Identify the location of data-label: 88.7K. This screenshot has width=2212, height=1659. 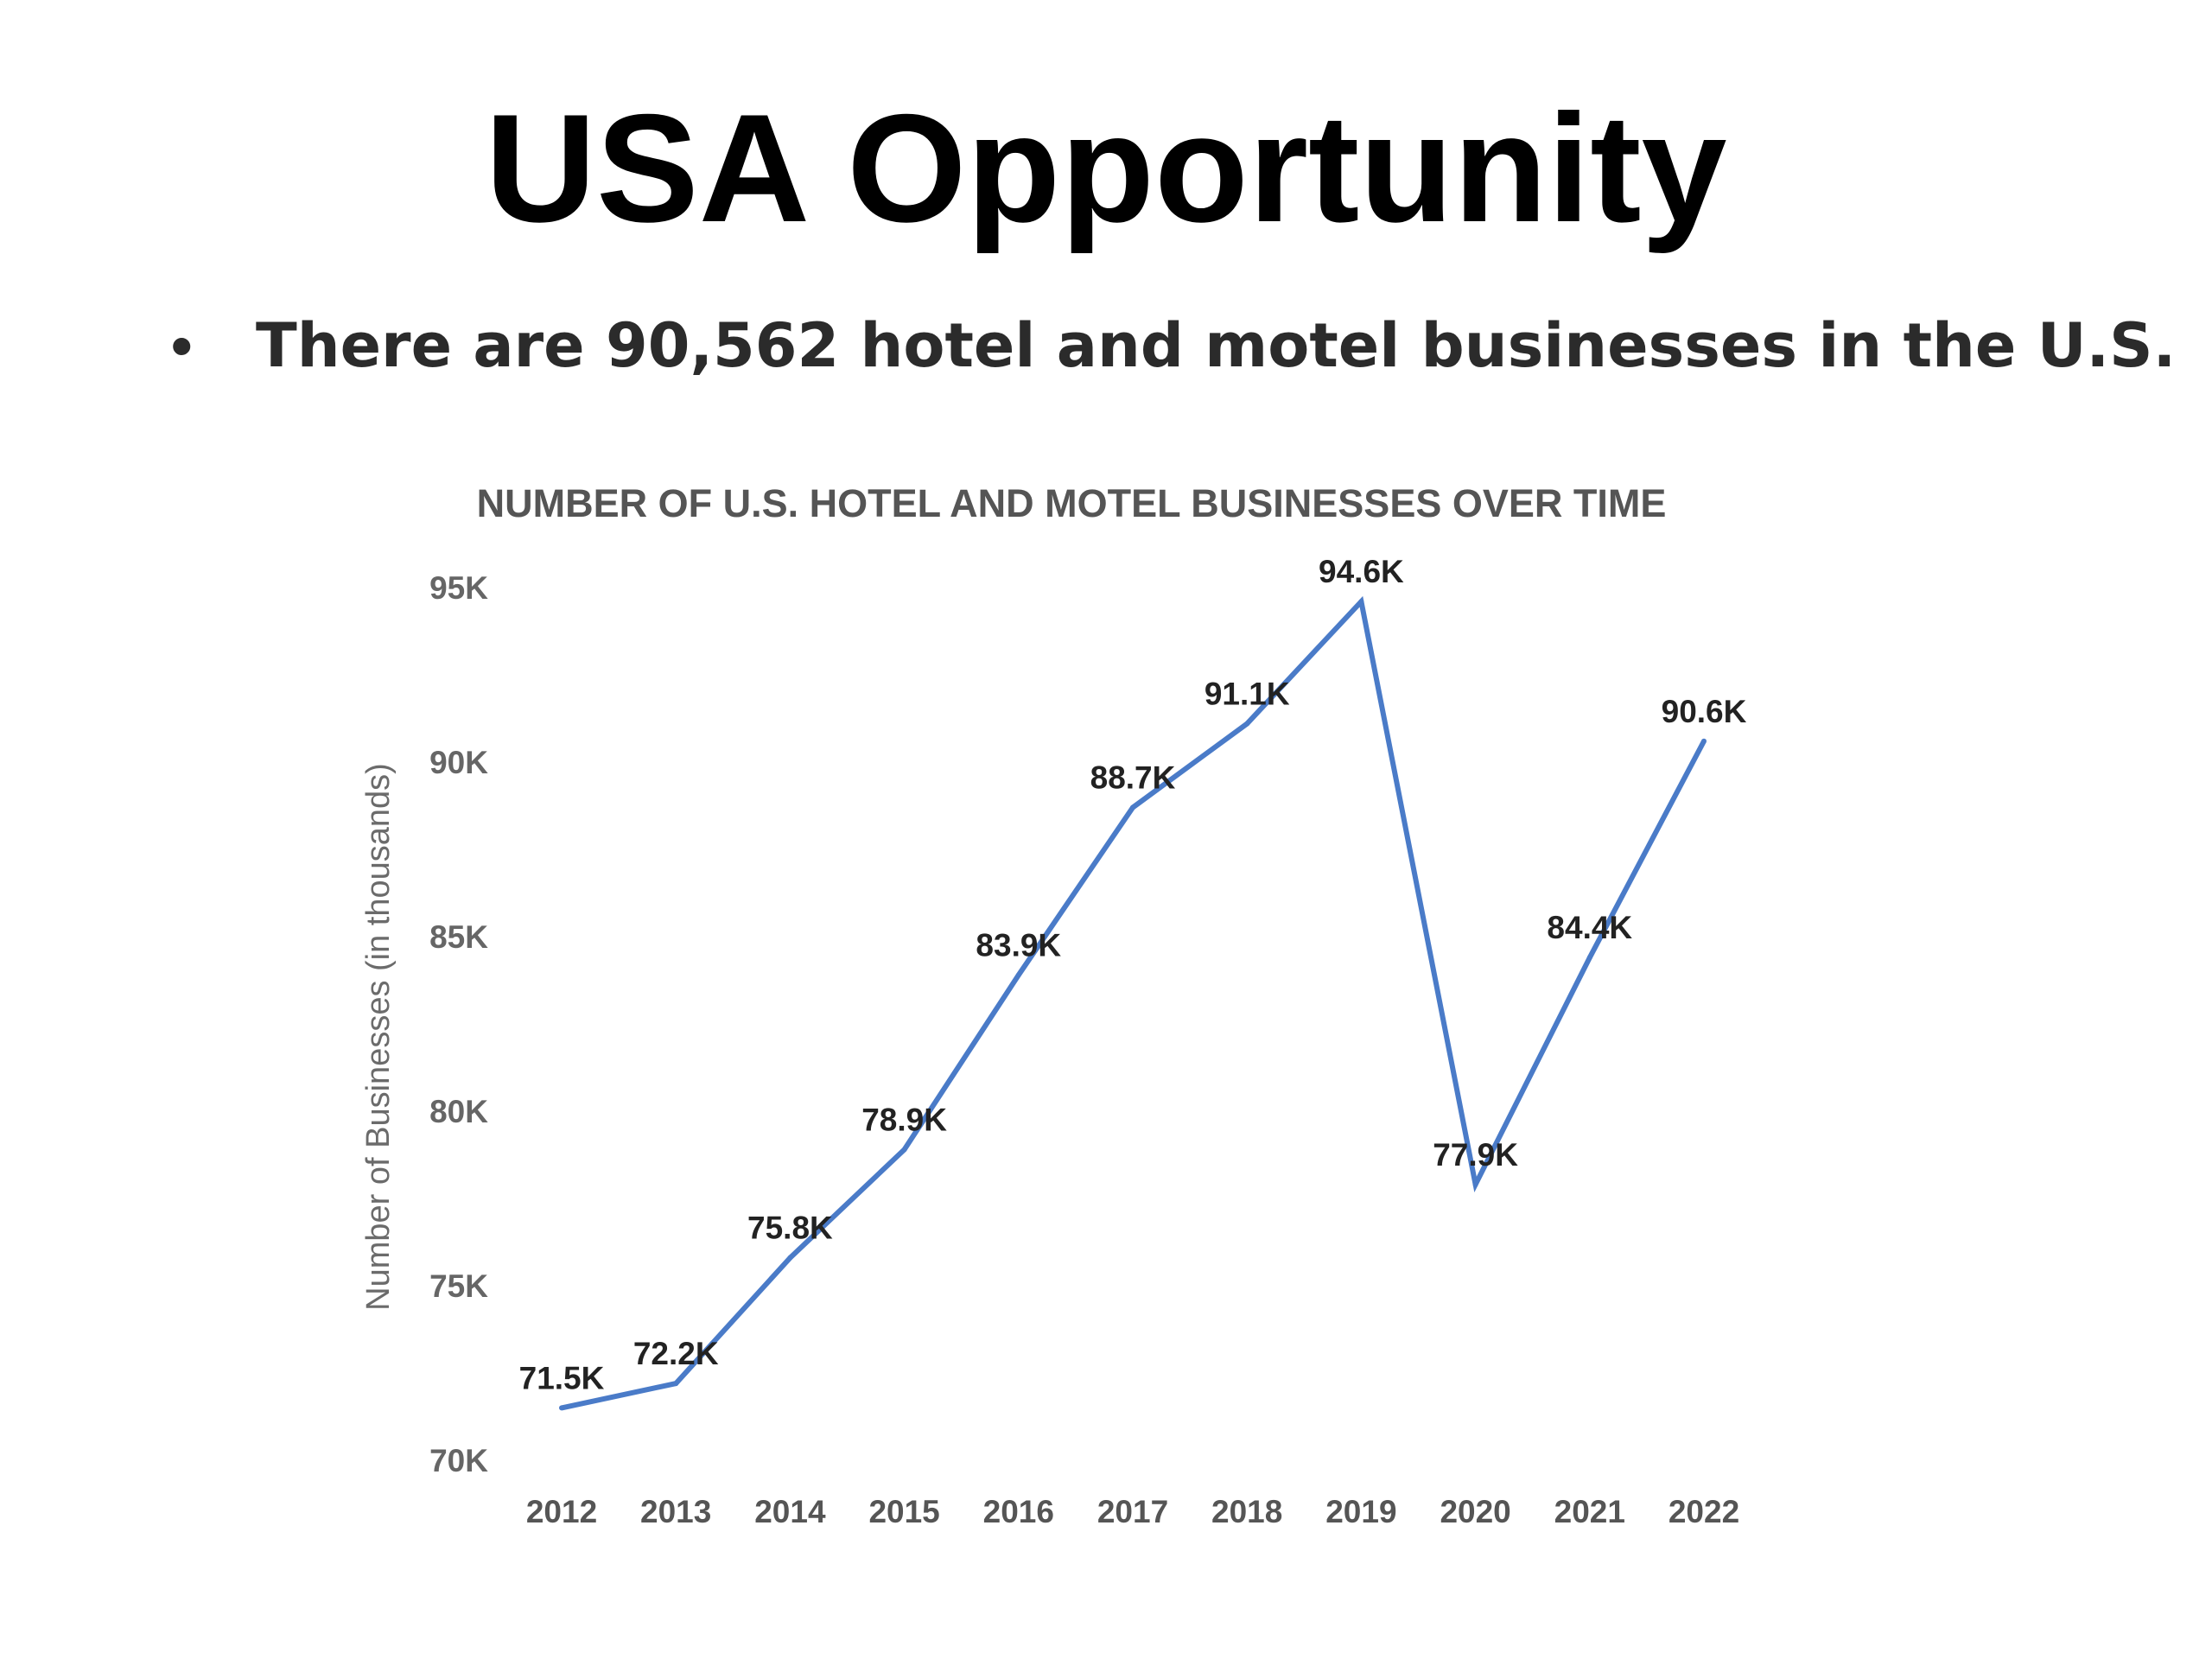
(1133, 778).